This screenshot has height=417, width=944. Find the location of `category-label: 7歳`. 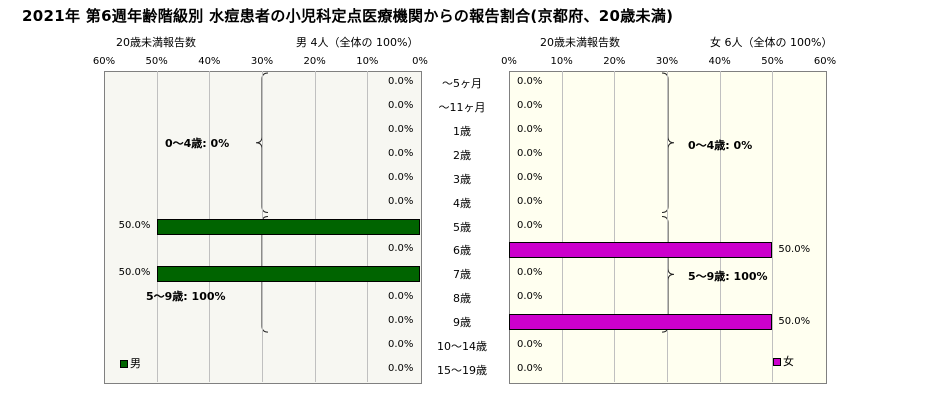

category-label: 7歳 is located at coordinates (462, 275).